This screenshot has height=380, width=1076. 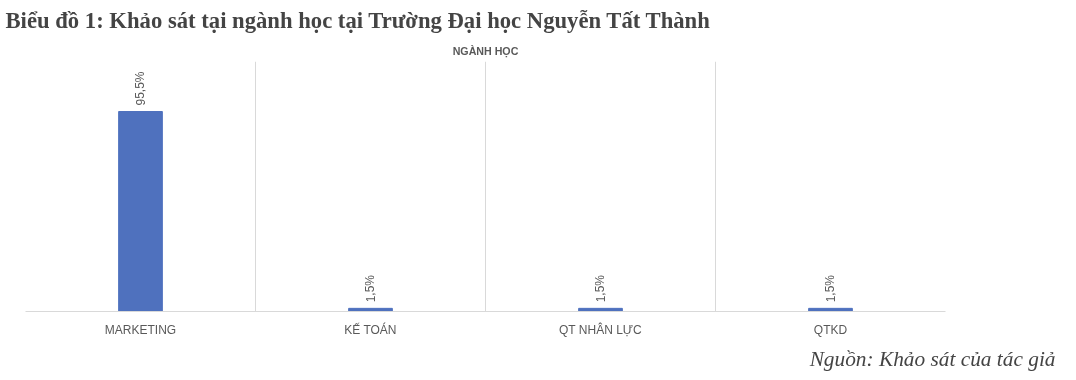 I want to click on chart-subtitle: NGÀNH HỌC, so click(x=485, y=51).